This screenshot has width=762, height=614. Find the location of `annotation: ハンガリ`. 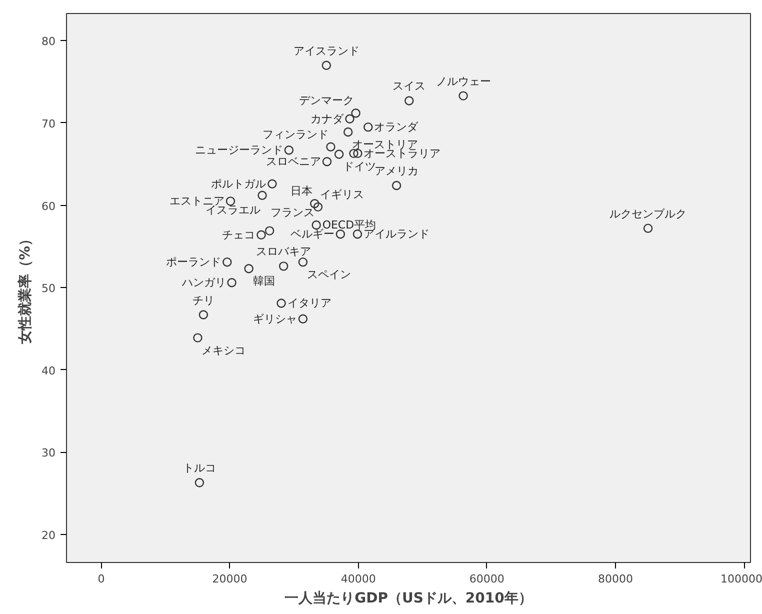

annotation: ハンガリ is located at coordinates (203, 283).